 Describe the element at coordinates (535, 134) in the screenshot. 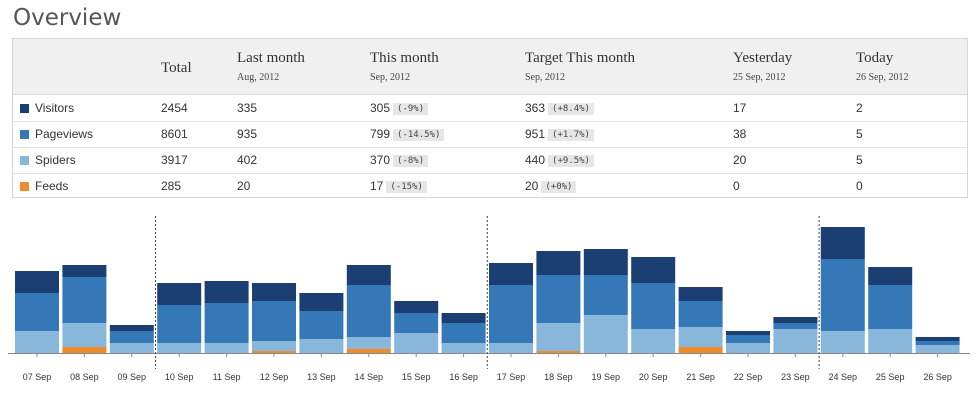

I see `target-value: 951` at that location.